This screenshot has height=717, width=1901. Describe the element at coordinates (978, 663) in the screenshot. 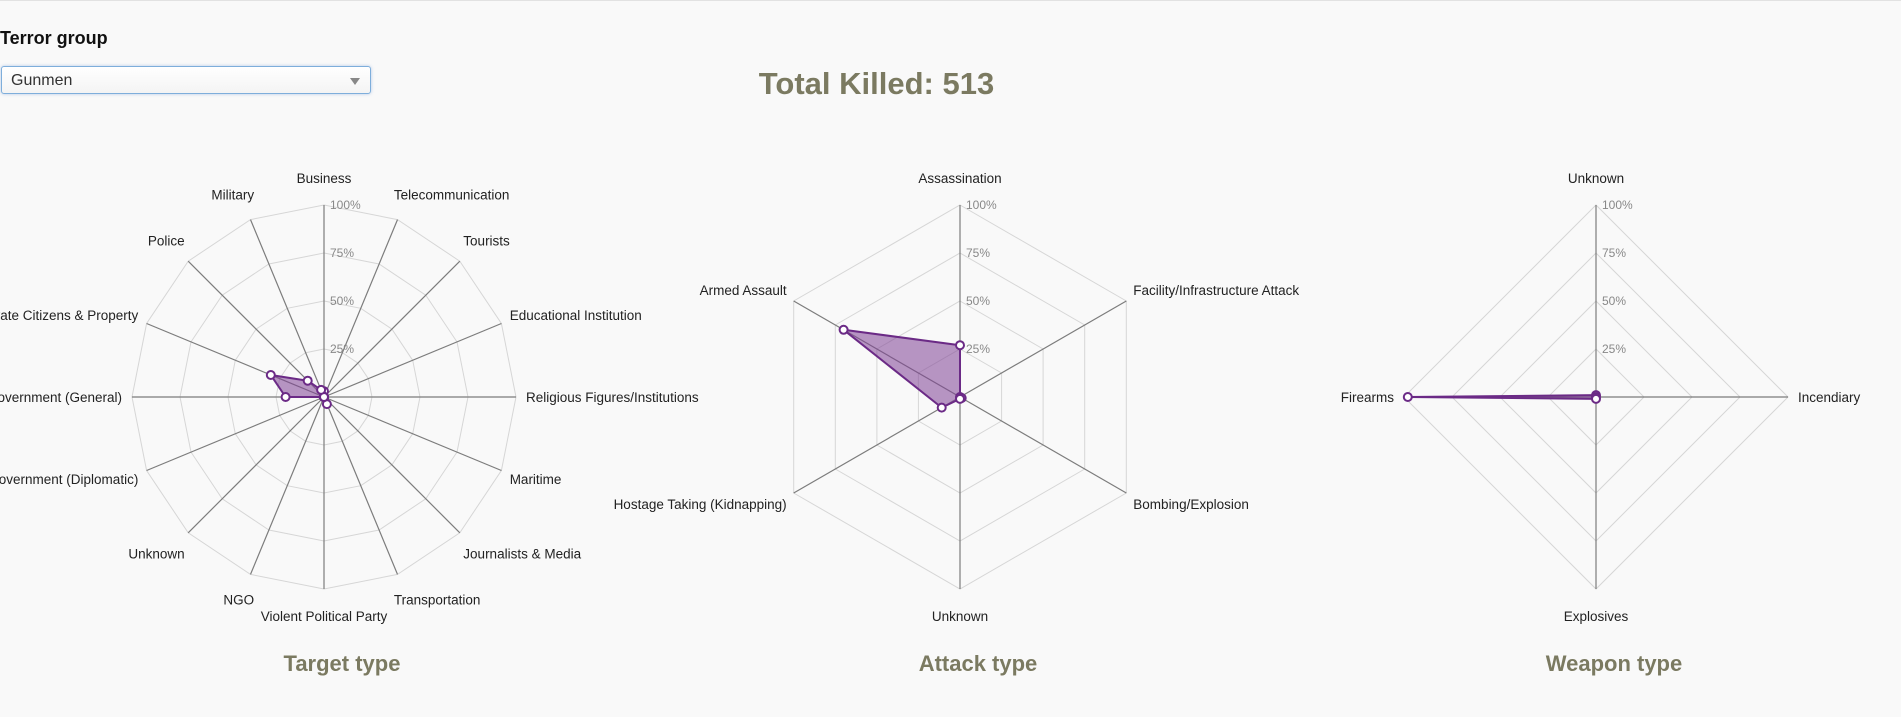

I see `chart-title-attack-type: Attack type` at that location.